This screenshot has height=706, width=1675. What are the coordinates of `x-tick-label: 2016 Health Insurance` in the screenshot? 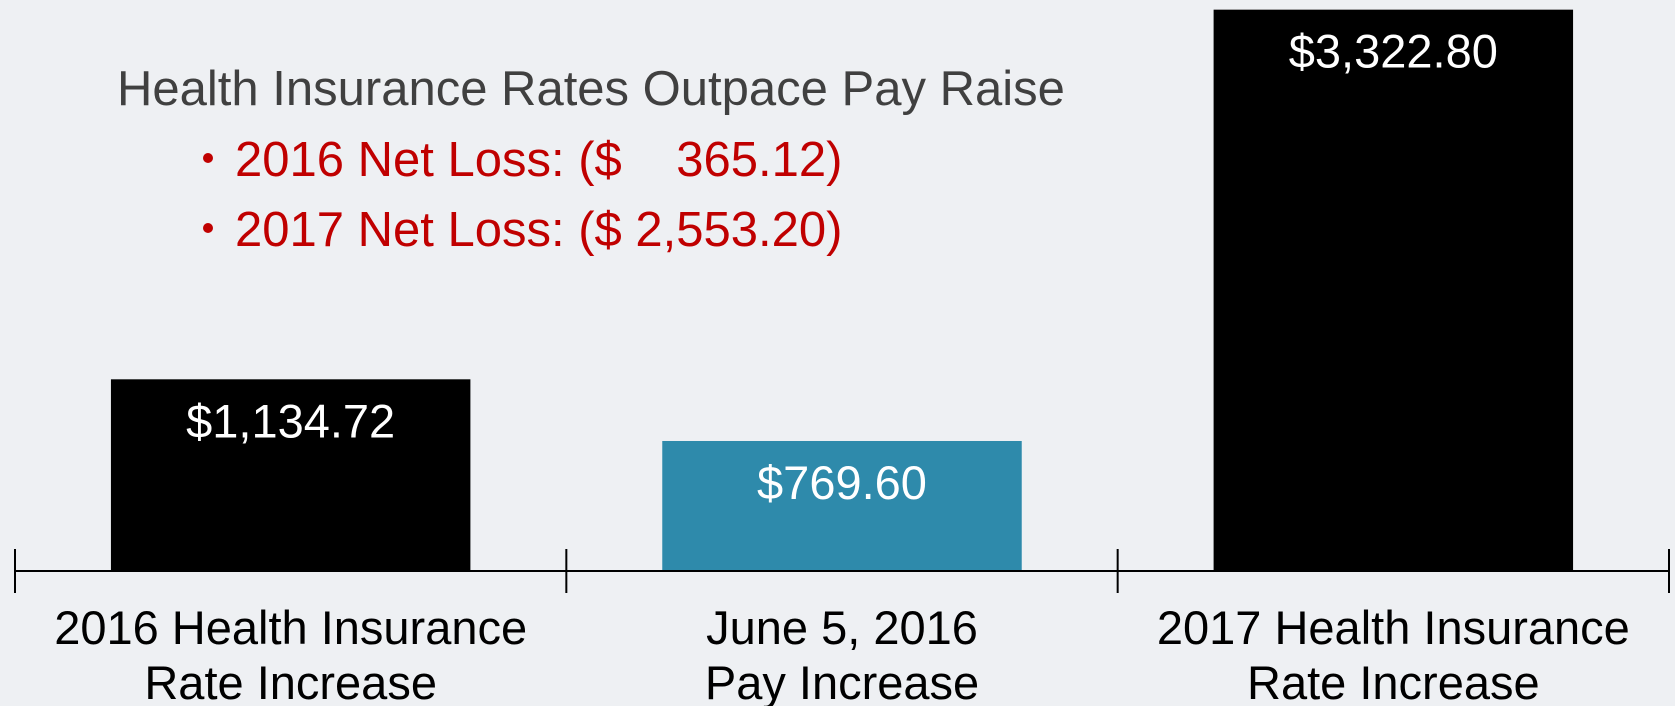 It's located at (290, 627).